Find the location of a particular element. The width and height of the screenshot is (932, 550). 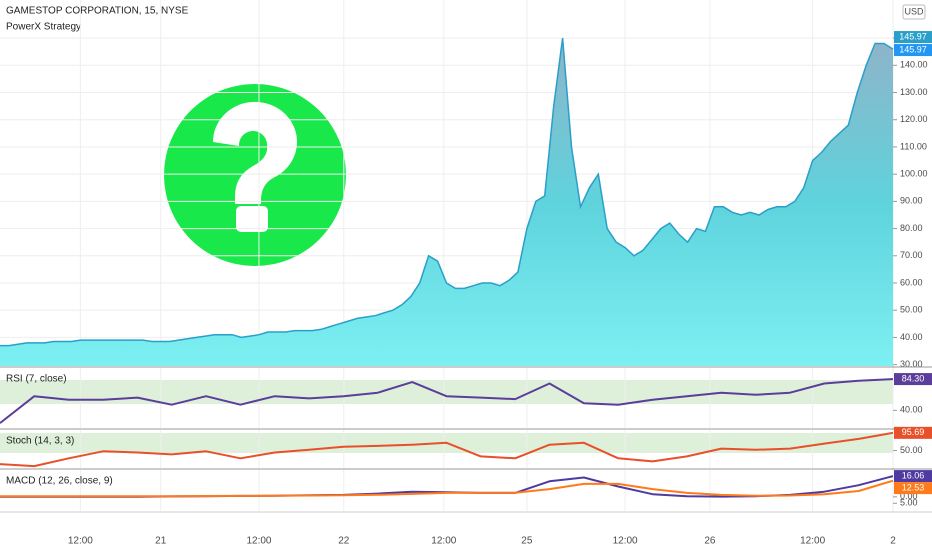

pane-title: MACD (12, 26, close, 9) is located at coordinates (59, 481).